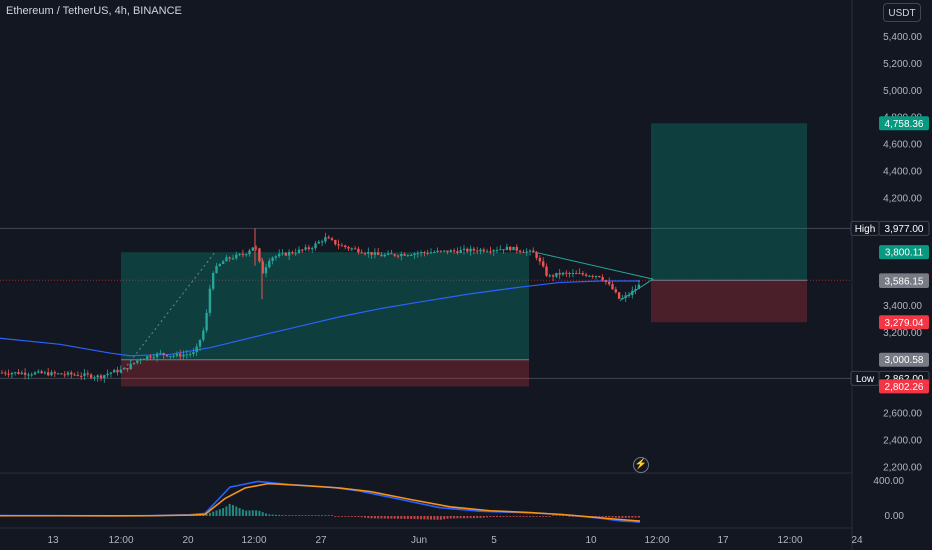  What do you see at coordinates (591, 540) in the screenshot?
I see `time-tick-label: 10` at bounding box center [591, 540].